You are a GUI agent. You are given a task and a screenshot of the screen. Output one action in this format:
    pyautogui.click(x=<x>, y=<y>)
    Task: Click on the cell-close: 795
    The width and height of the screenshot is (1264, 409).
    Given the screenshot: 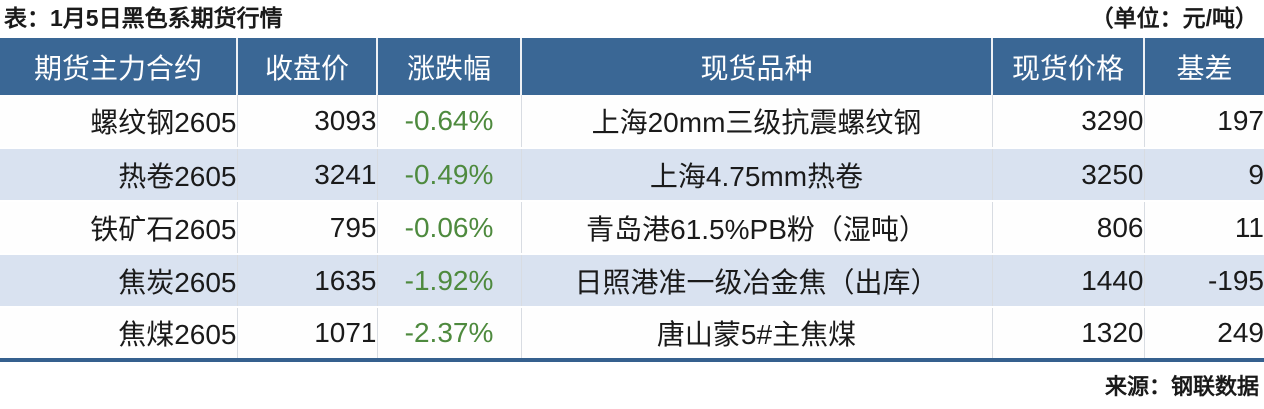 What is the action you would take?
    pyautogui.click(x=306, y=228)
    